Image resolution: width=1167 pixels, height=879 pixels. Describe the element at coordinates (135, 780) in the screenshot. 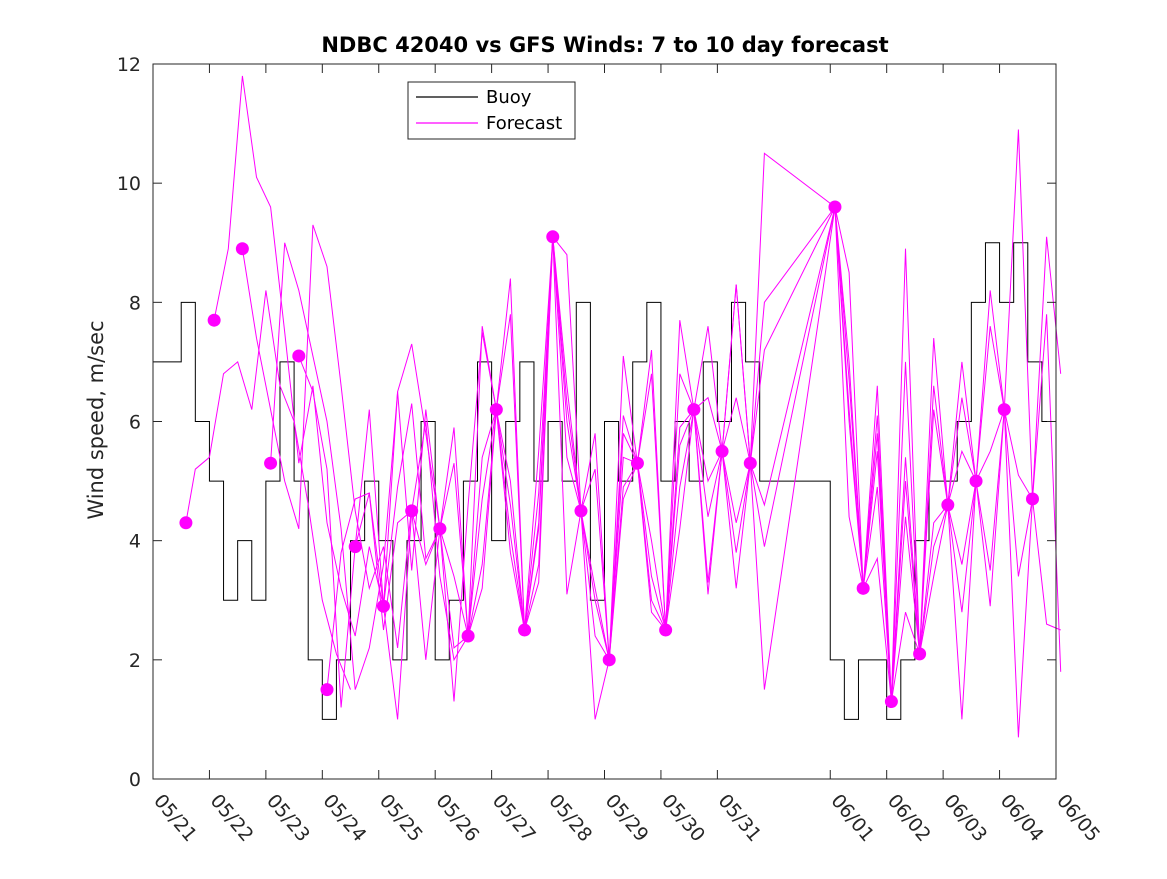

I see `y-tick-label: 0` at that location.